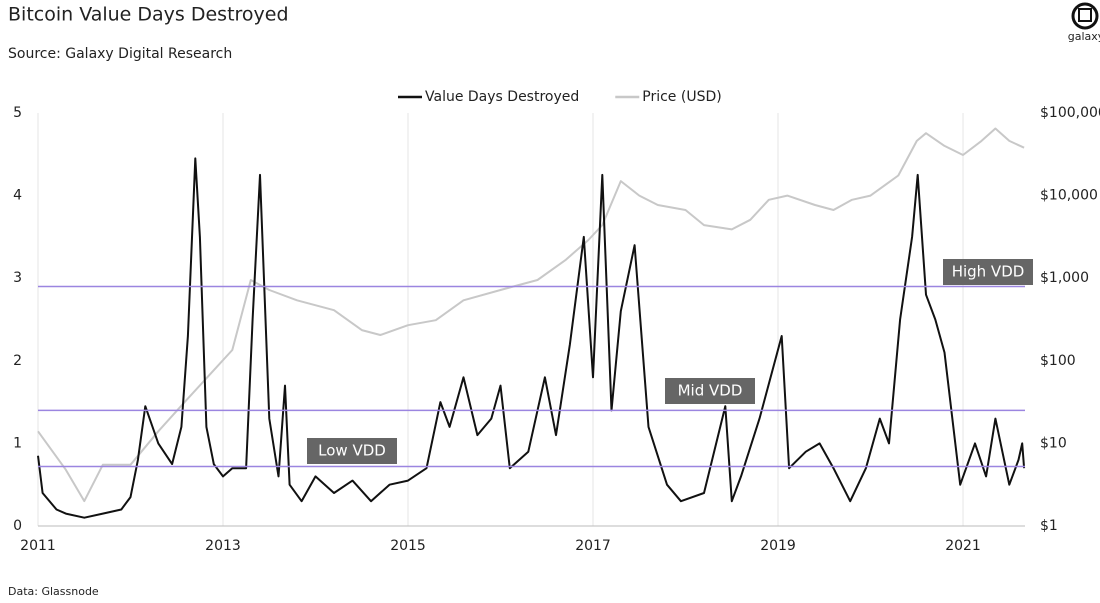 This screenshot has width=1100, height=603. Describe the element at coordinates (1058, 361) in the screenshot. I see `y2-tick-label: $100` at that location.